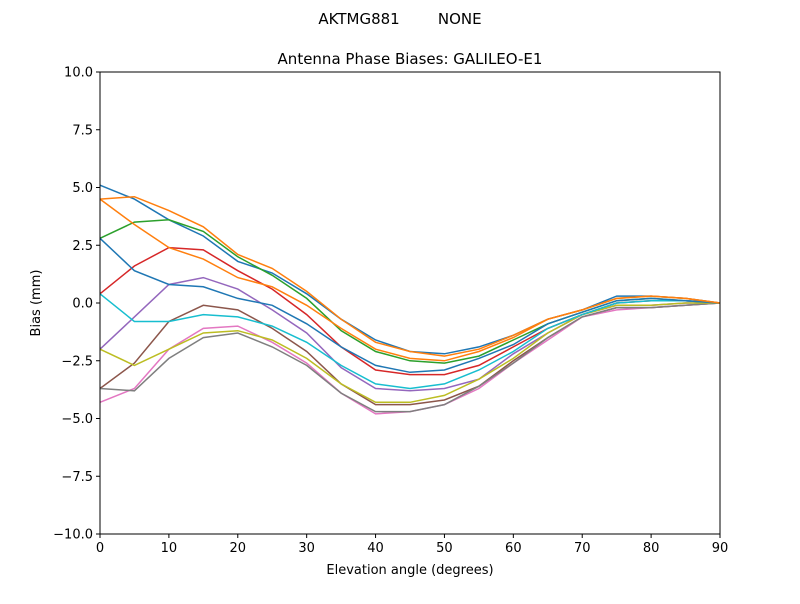 This screenshot has width=800, height=604. Describe the element at coordinates (36, 303) in the screenshot. I see `y-axis-label: Bias (mm)` at that location.